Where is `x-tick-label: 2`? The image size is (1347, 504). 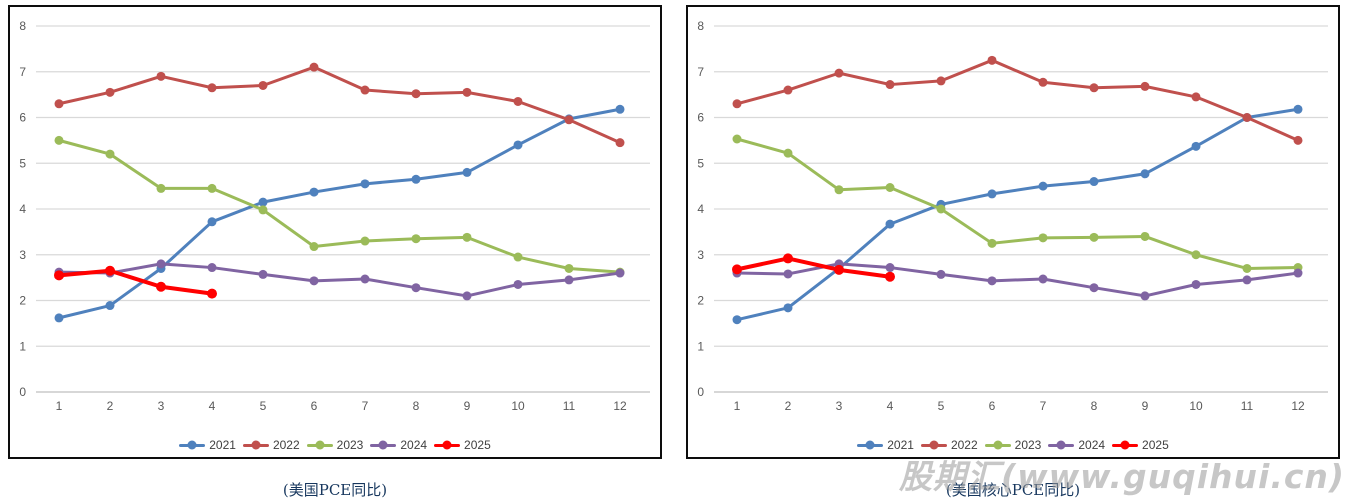
x-tick-label: 2 is located at coordinates (788, 406).